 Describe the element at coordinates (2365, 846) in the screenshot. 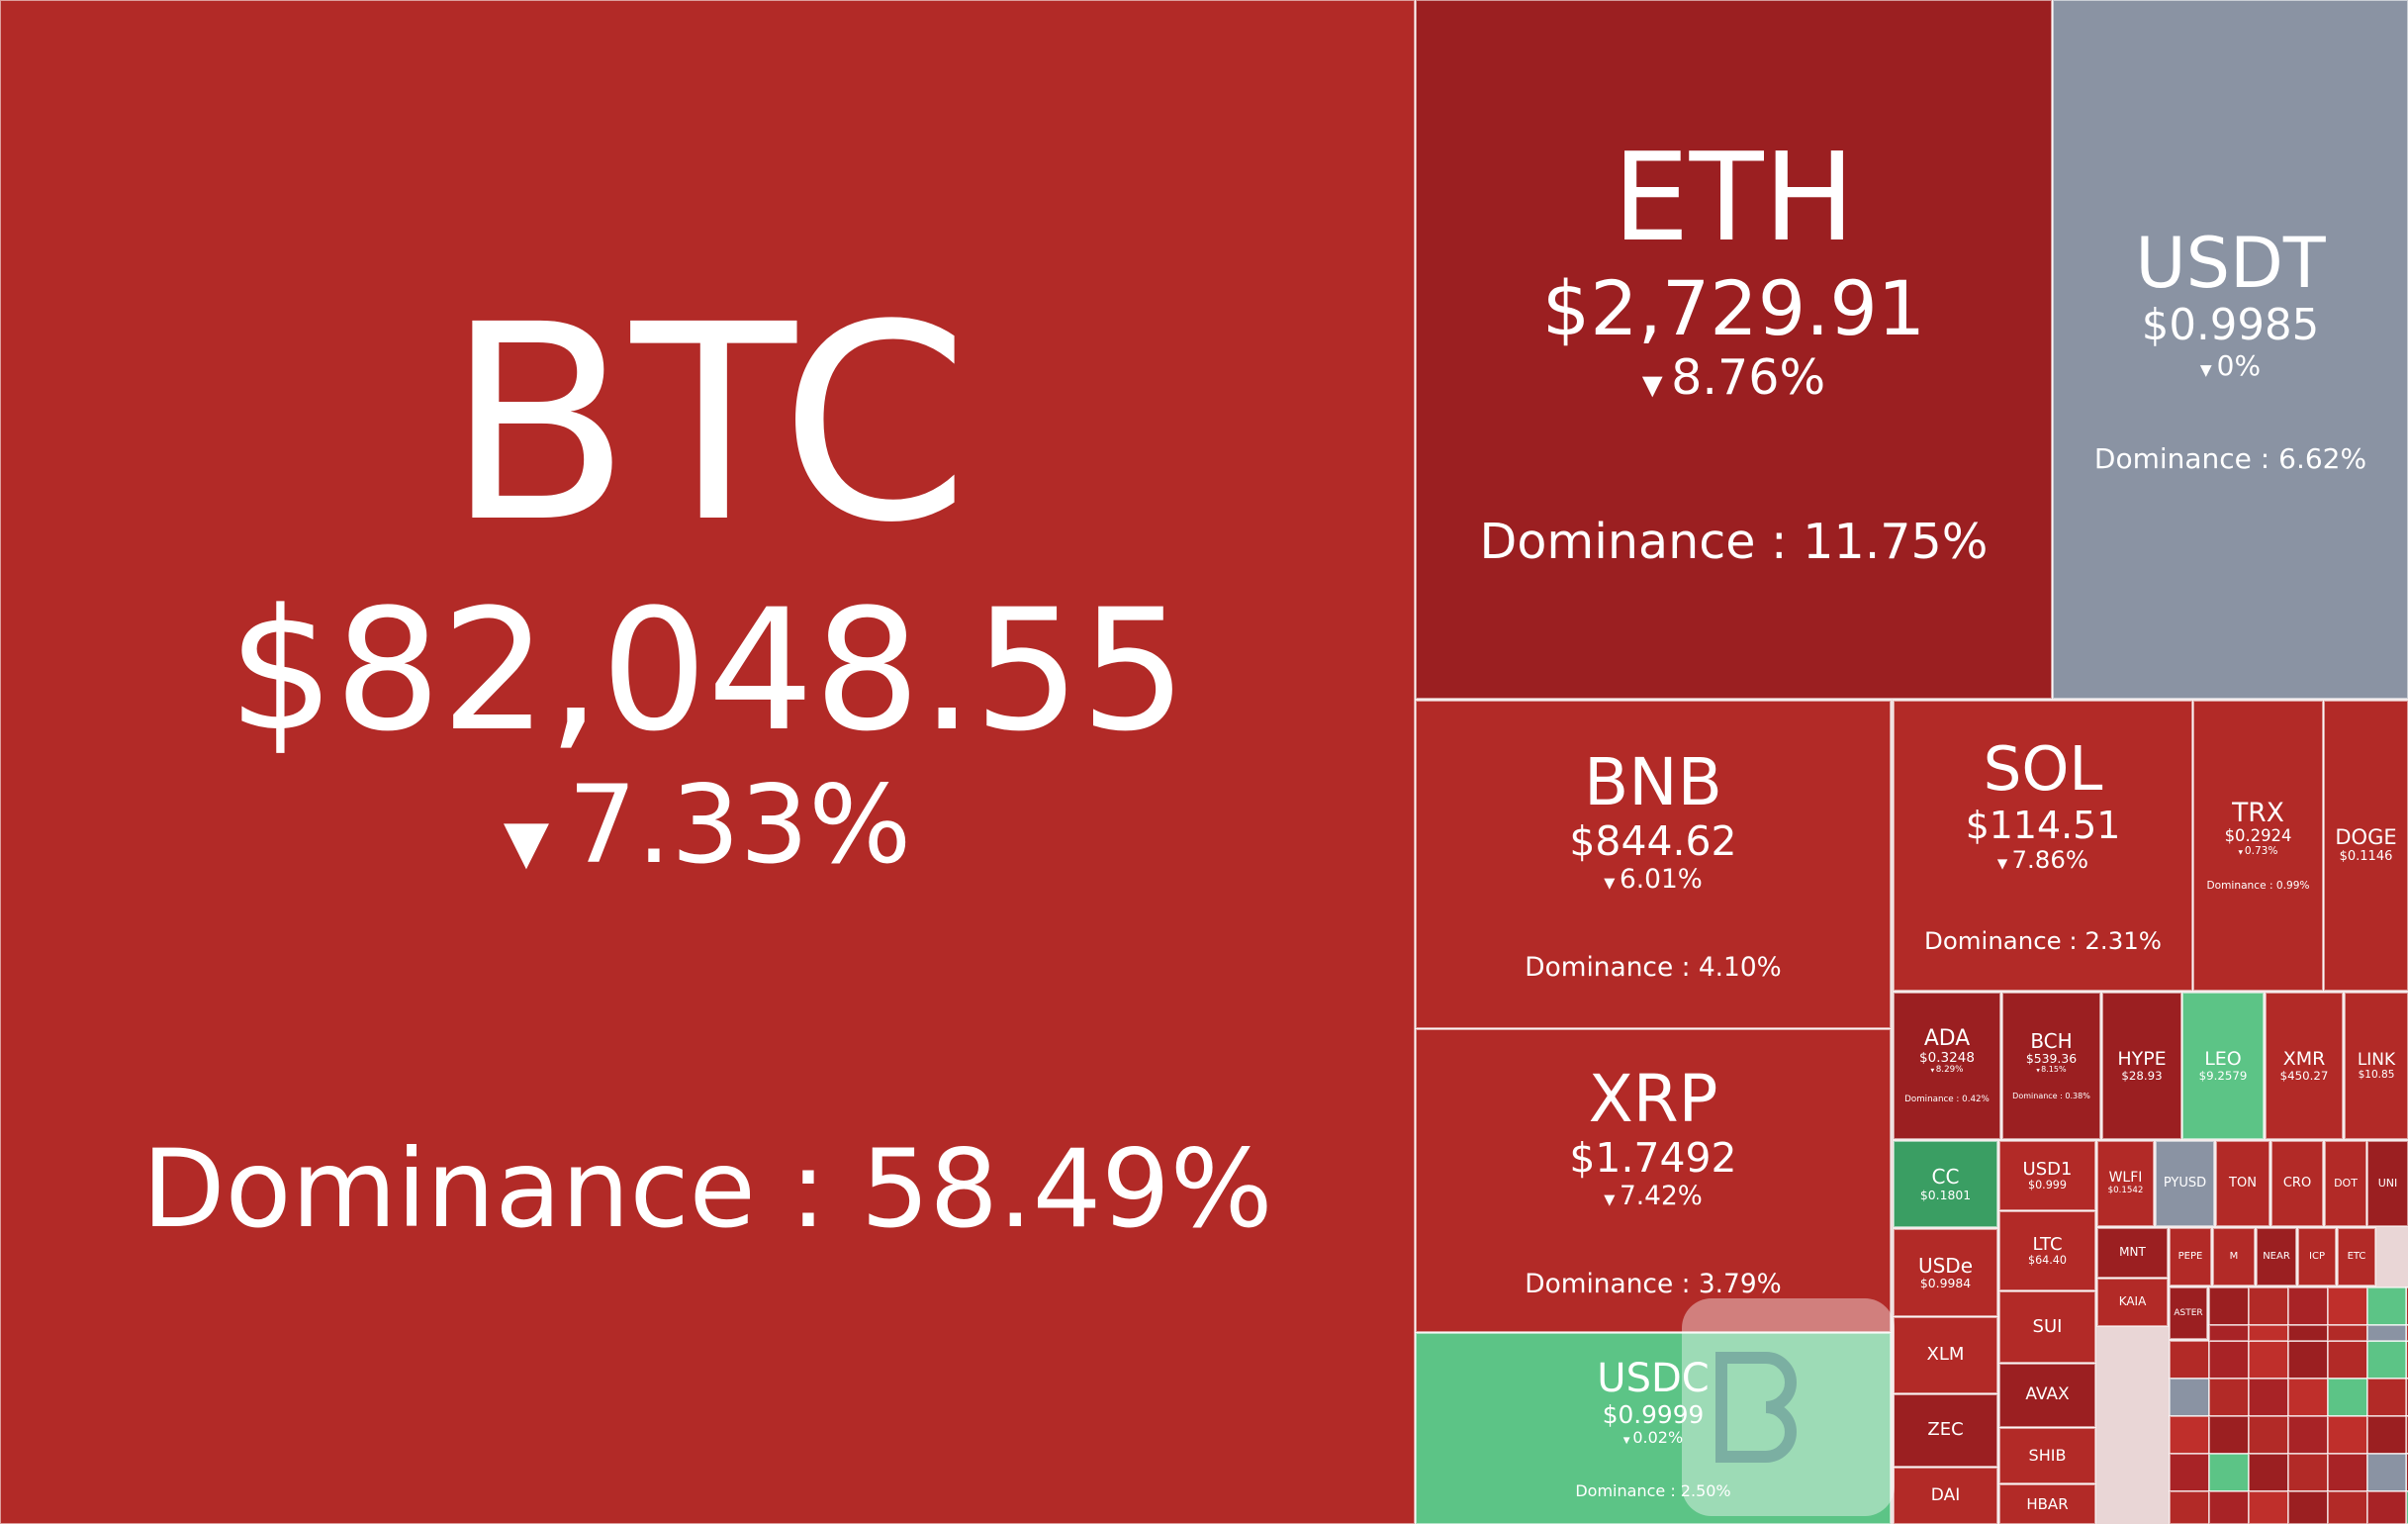

I see `tile-doge: DOGE $0.1146` at that location.